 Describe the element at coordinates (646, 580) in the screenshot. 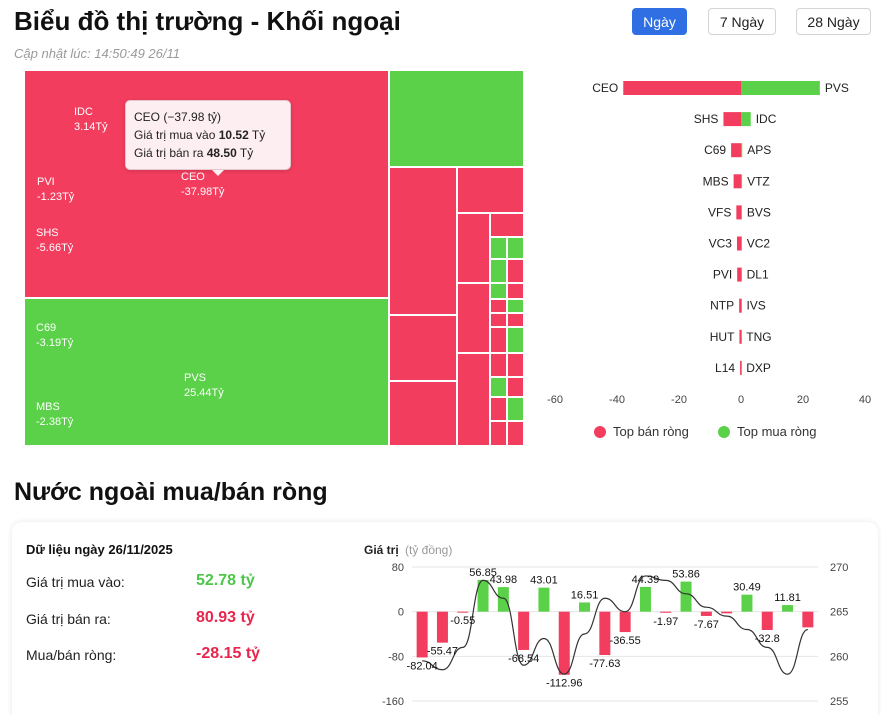

I see `net-flow-data-label: 44.39` at that location.